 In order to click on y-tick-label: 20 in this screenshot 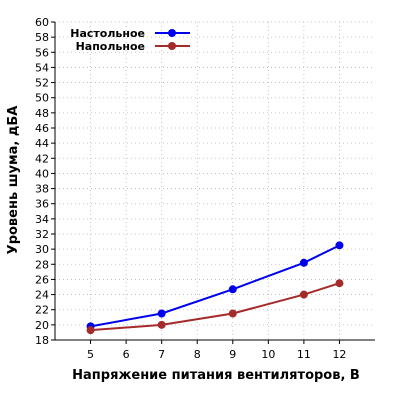, I will do `click(42, 325)`.